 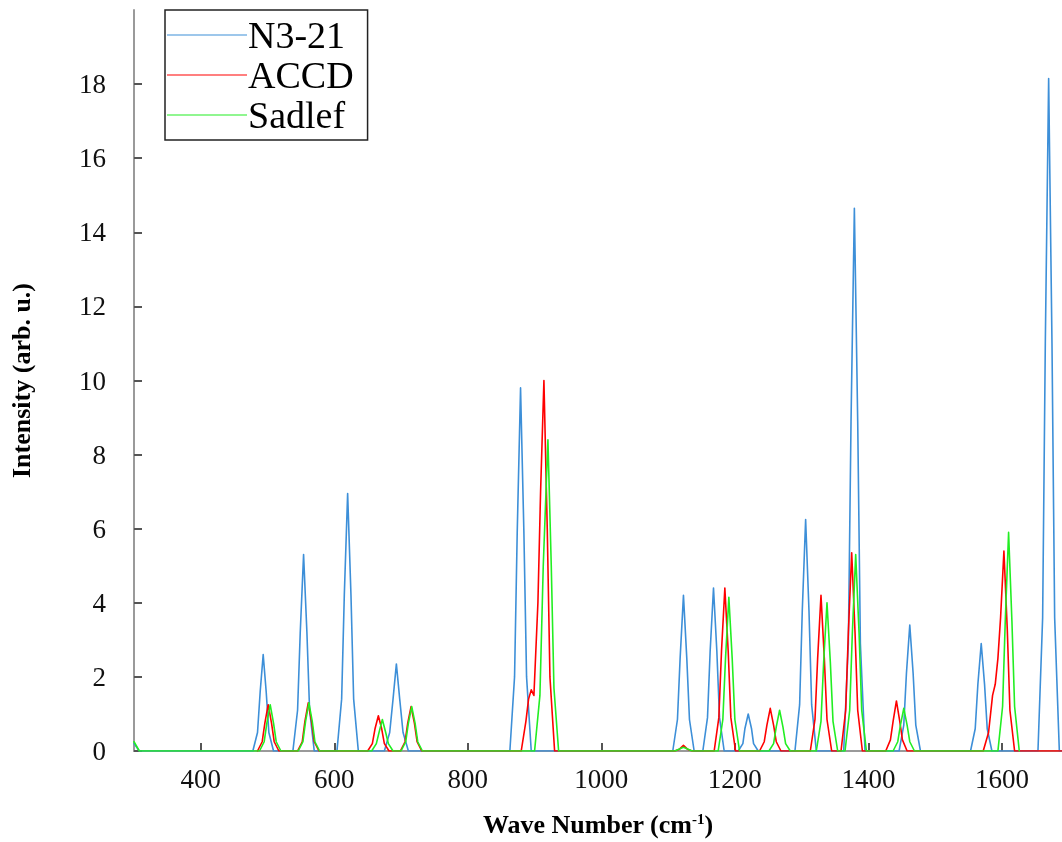 I want to click on x-tick-label: 400, so click(x=201, y=778).